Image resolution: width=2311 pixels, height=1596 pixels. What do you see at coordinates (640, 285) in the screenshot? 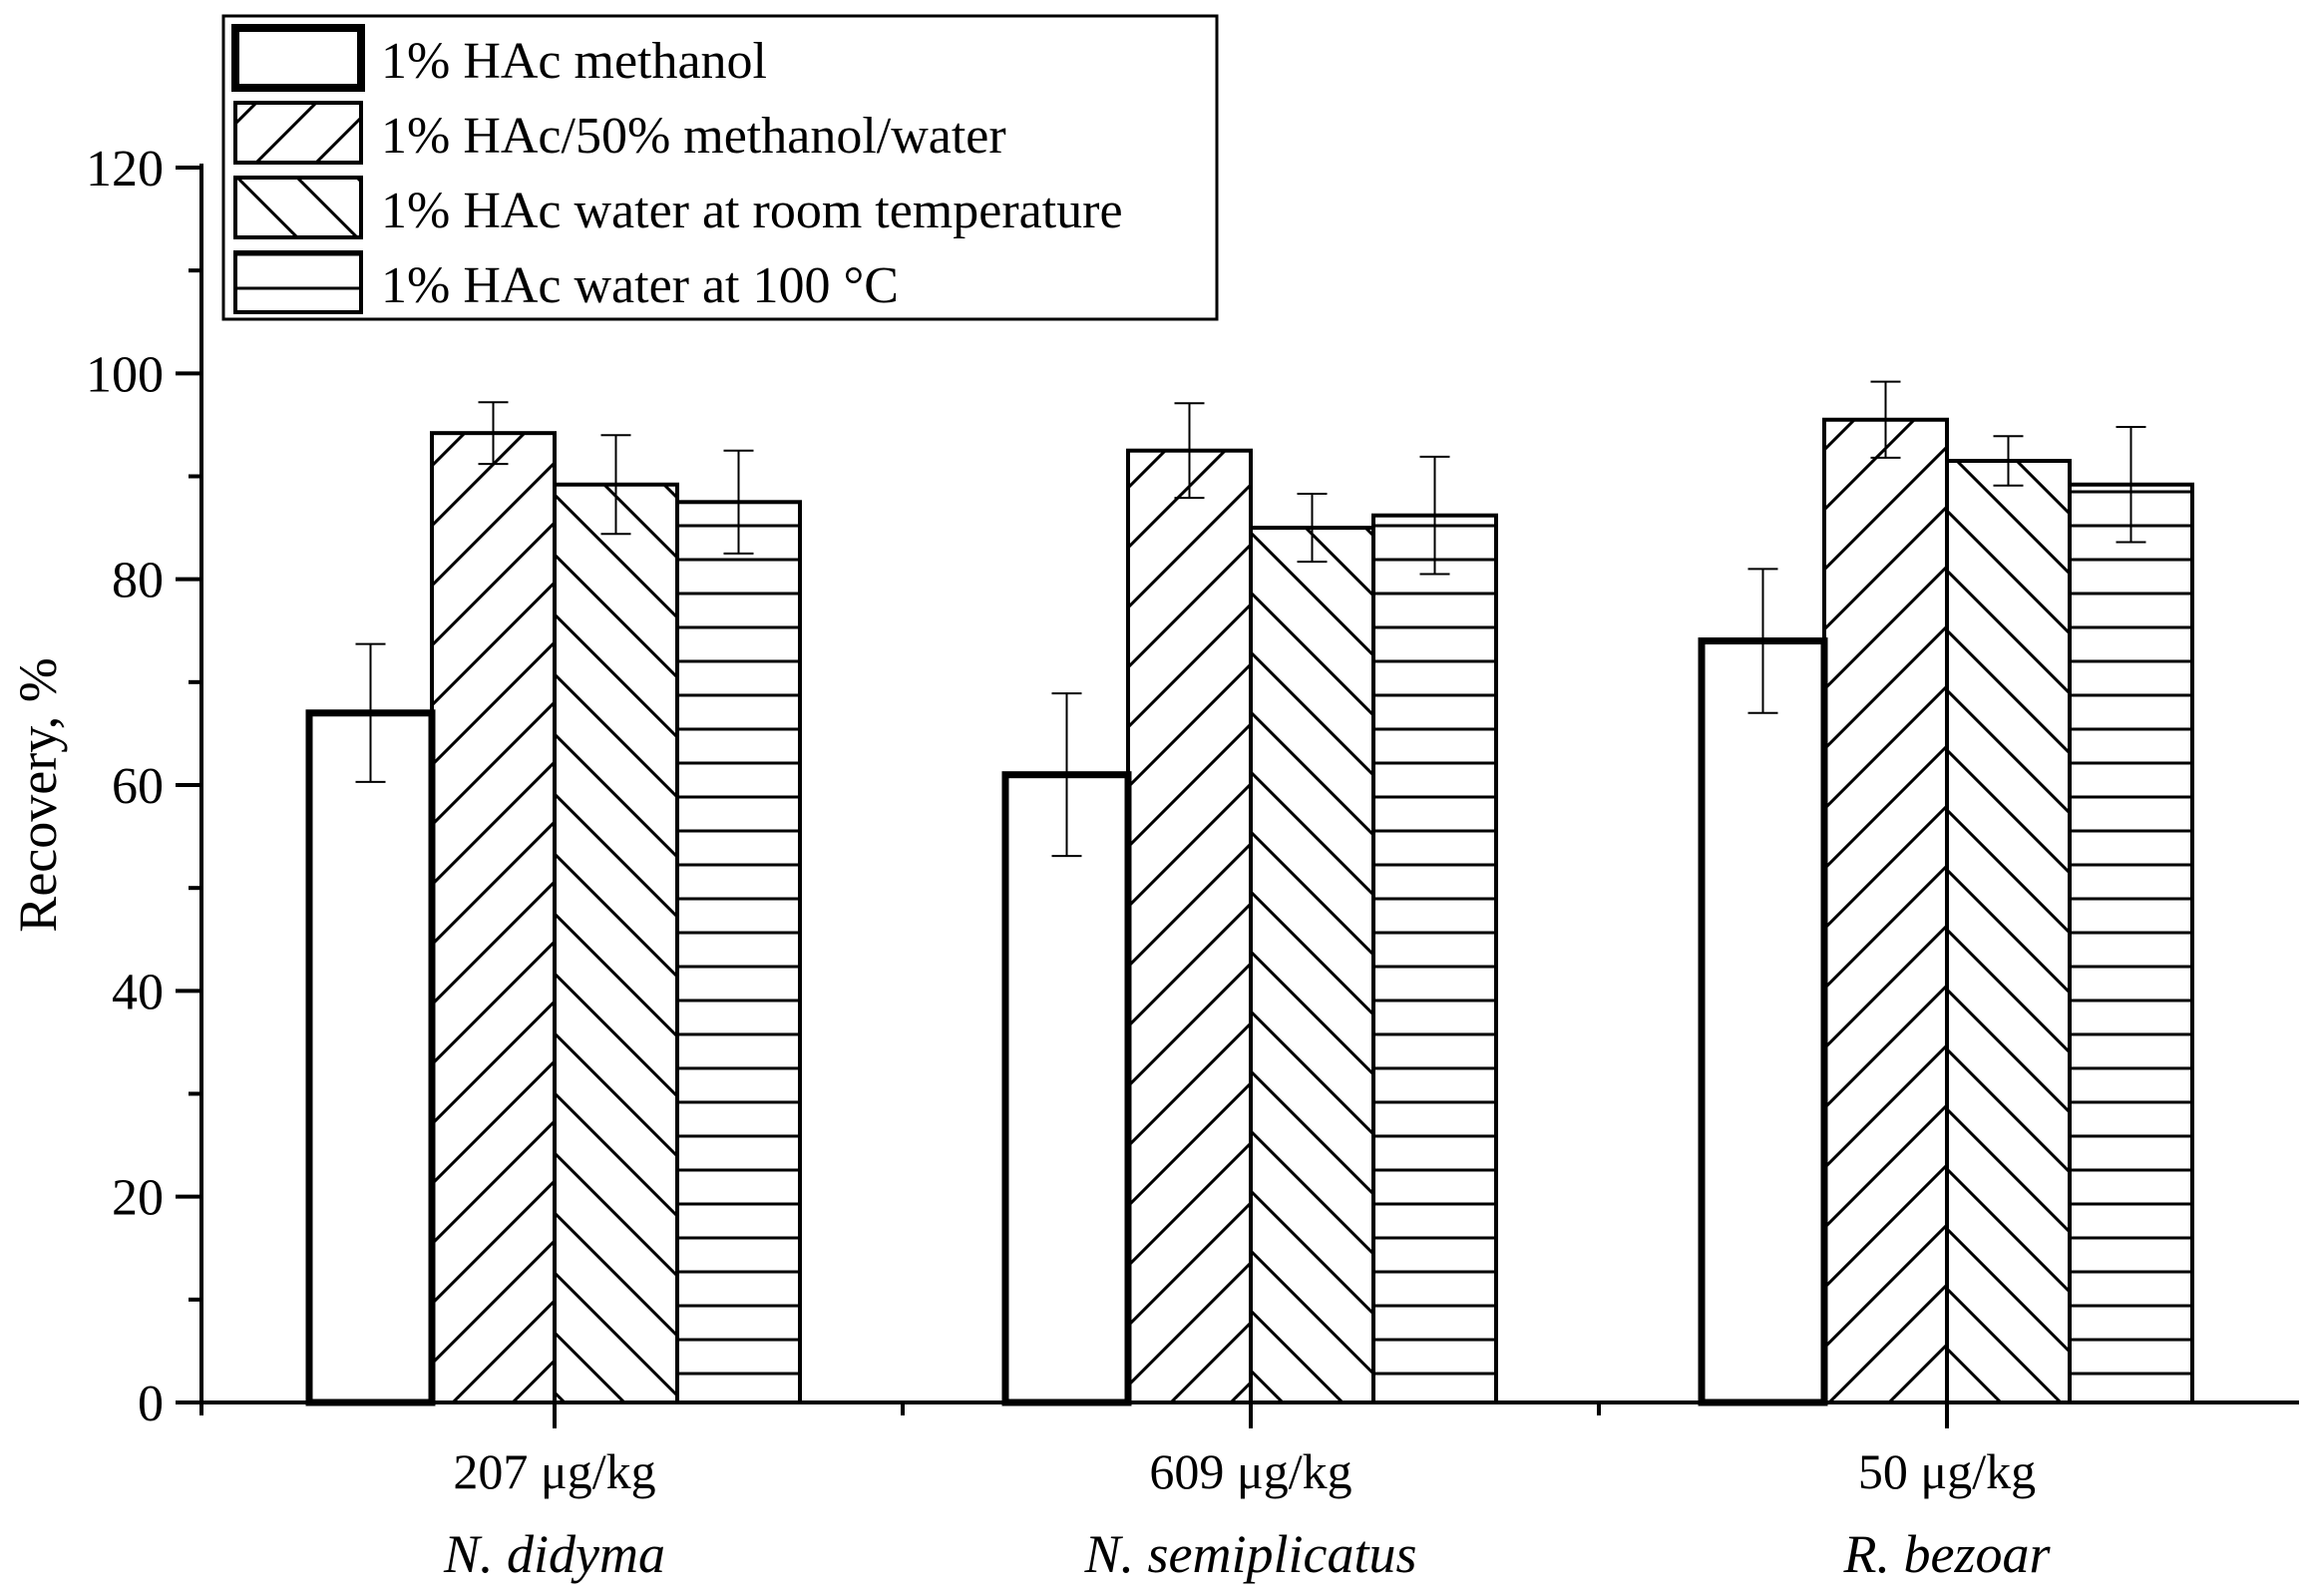
I see `legend-label-4: 1% HAc water at 100 °C` at bounding box center [640, 285].